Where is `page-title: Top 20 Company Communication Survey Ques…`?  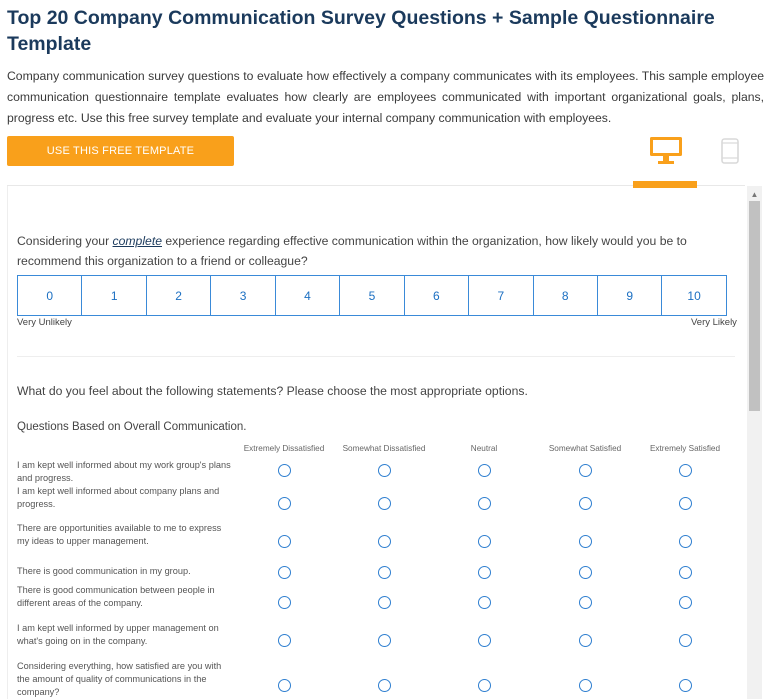
page-title: Top 20 Company Communication Survey Ques… is located at coordinates (361, 31).